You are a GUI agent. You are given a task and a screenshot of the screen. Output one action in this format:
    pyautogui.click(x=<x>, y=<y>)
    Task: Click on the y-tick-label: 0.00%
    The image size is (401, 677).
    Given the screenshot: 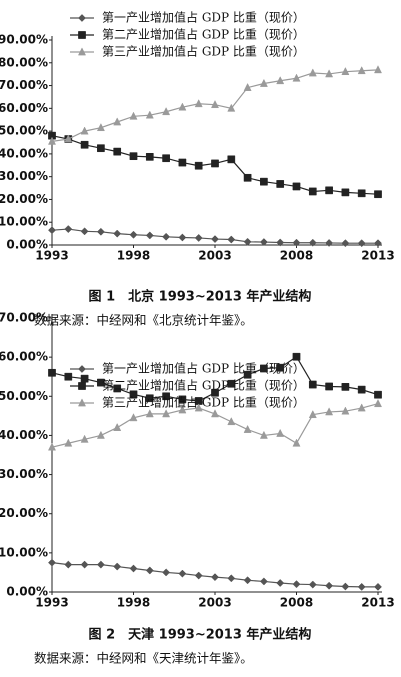 What is the action you would take?
    pyautogui.click(x=27, y=592)
    